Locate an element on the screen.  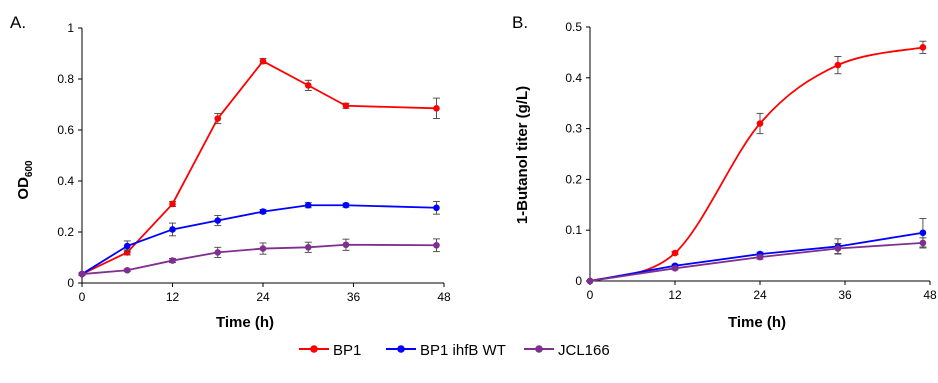
panel-a-y-tick-label: 0.2 is located at coordinates (65, 232).